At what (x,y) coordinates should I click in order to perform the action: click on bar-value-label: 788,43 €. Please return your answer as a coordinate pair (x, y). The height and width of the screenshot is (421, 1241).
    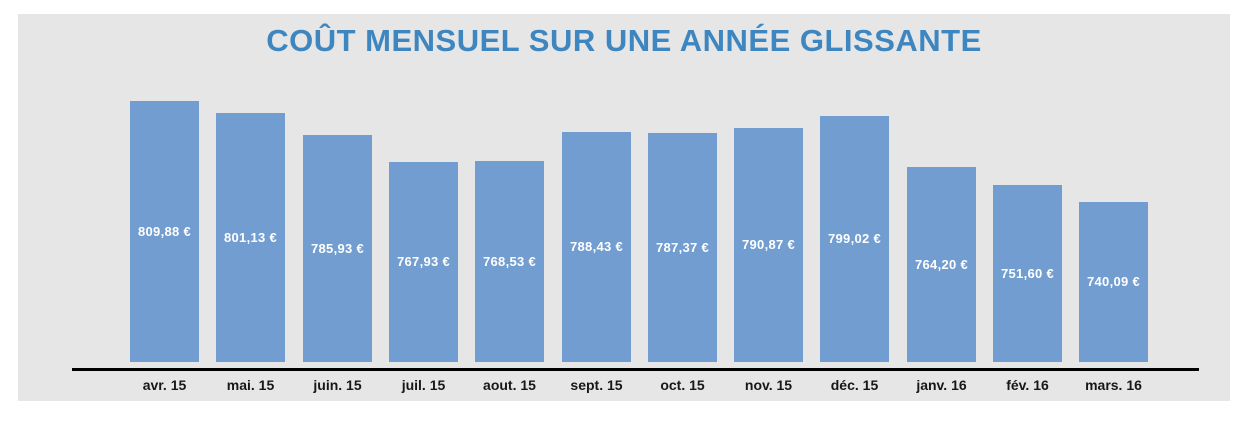
    Looking at the image, I should click on (596, 246).